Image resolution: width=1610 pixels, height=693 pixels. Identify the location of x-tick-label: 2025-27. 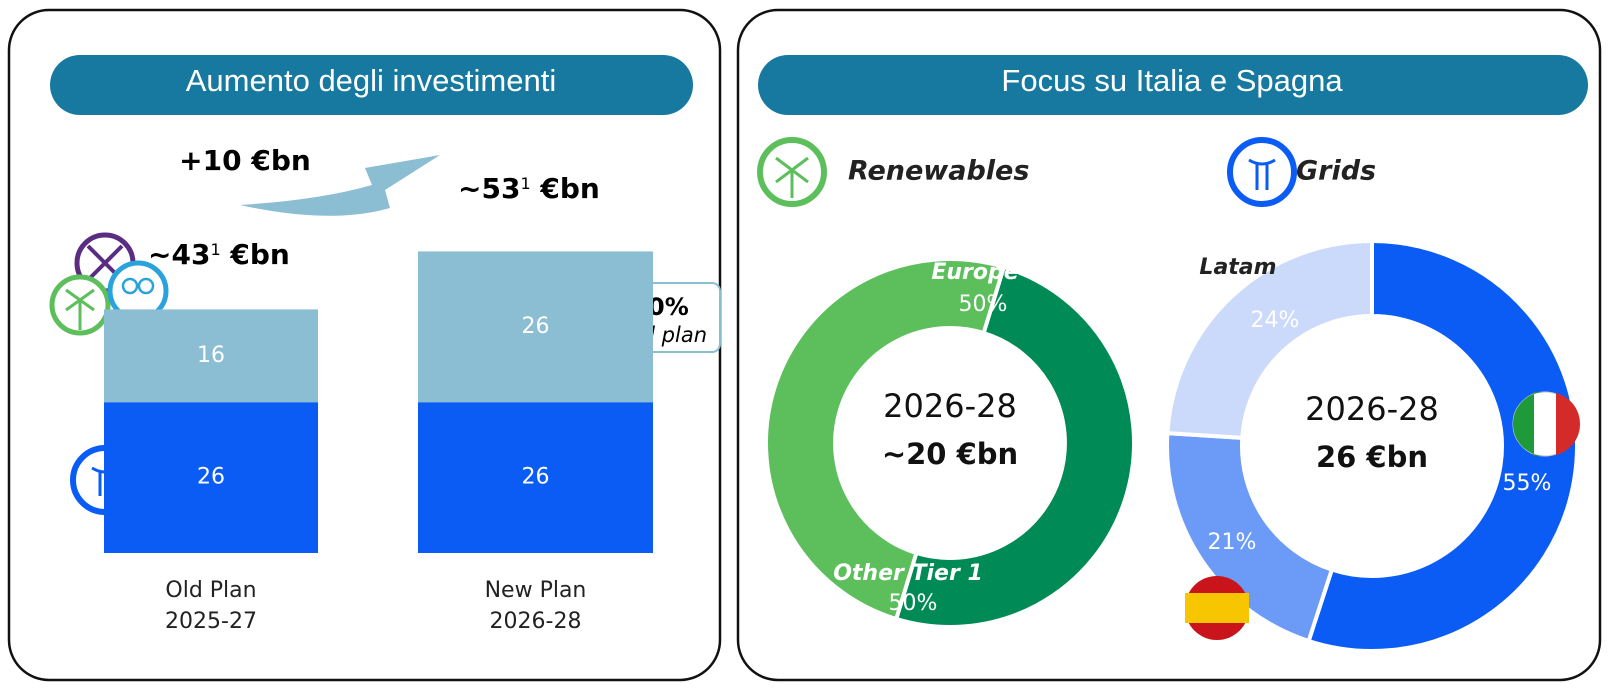
(211, 621).